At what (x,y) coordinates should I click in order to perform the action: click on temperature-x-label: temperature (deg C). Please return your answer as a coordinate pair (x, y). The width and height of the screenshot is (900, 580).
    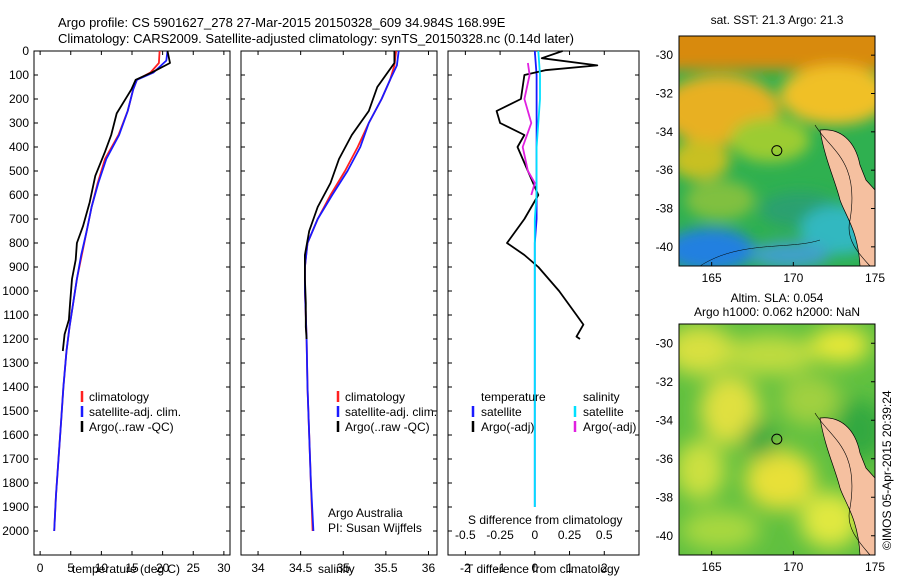
    Looking at the image, I should click on (126, 569).